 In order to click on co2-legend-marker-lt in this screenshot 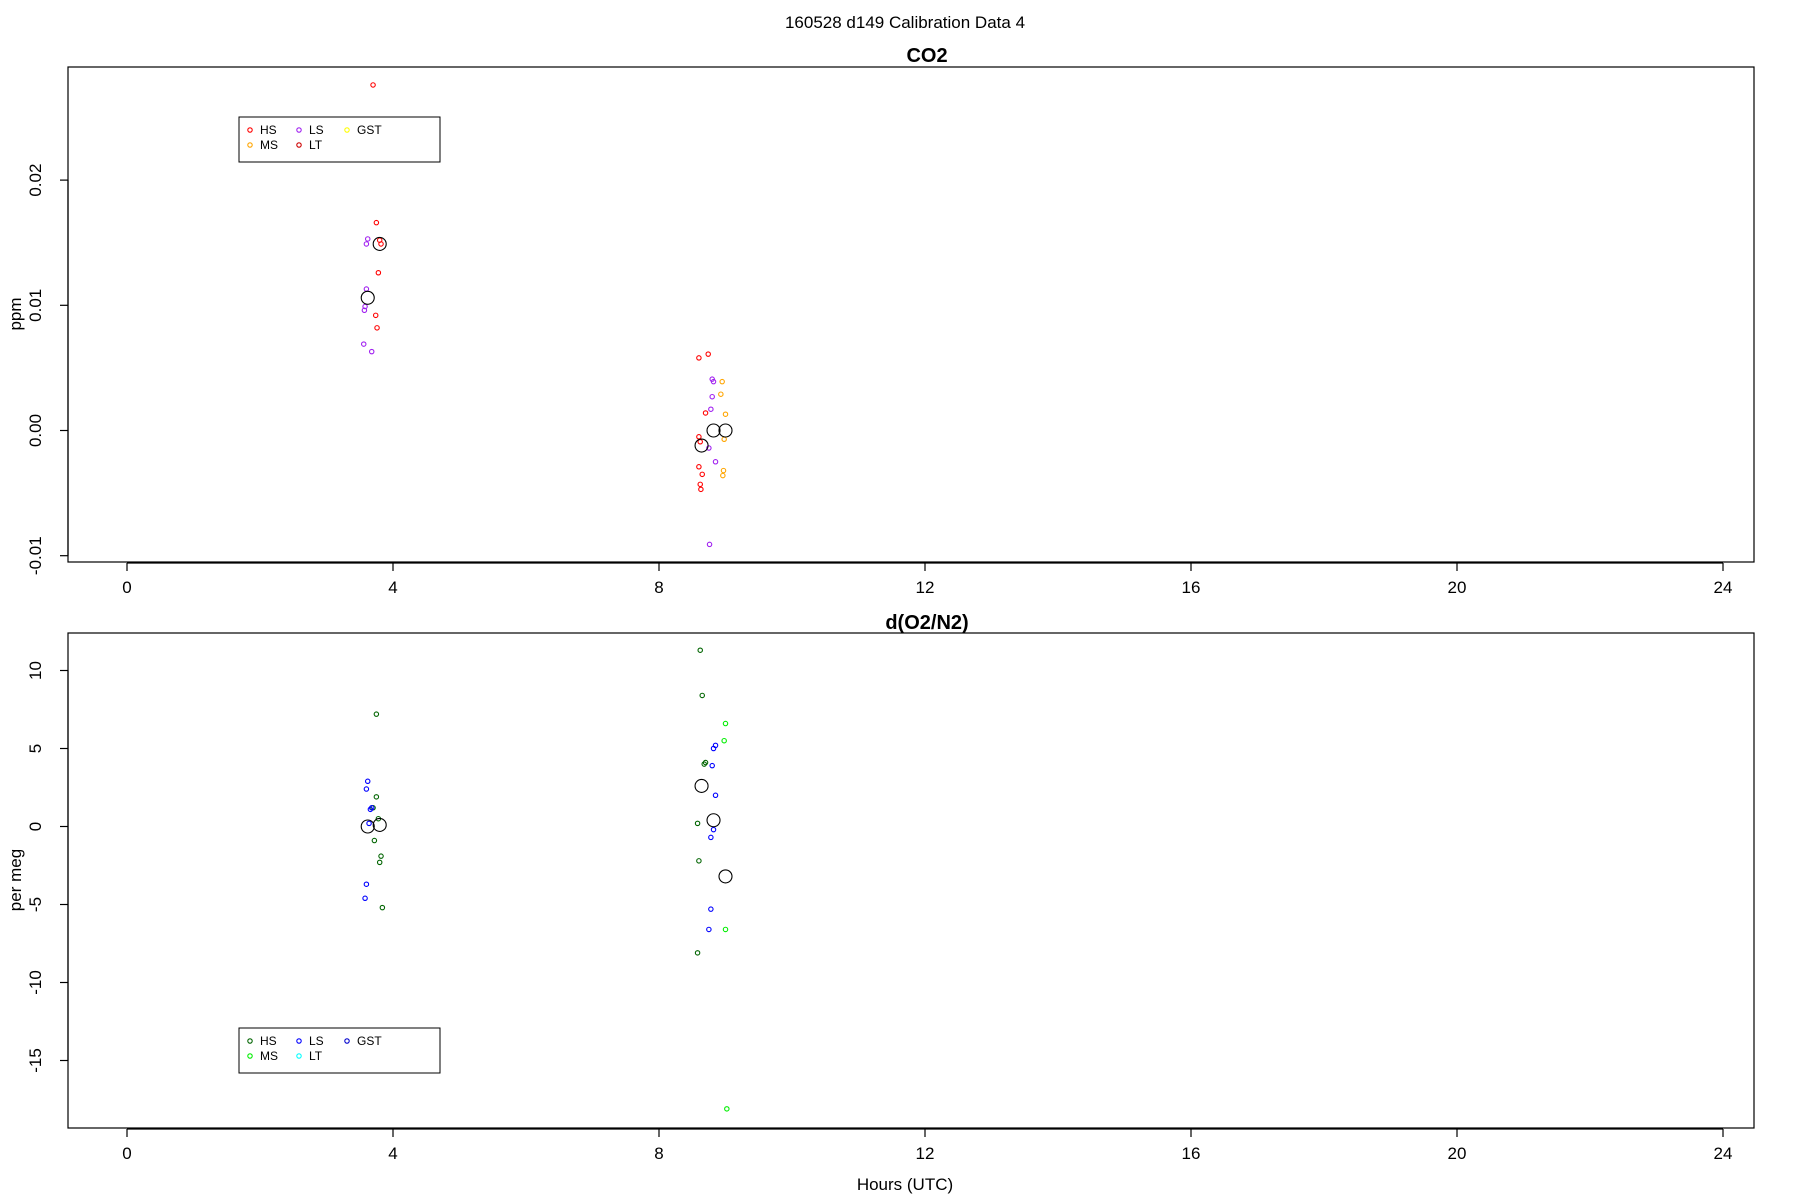, I will do `click(299, 145)`.